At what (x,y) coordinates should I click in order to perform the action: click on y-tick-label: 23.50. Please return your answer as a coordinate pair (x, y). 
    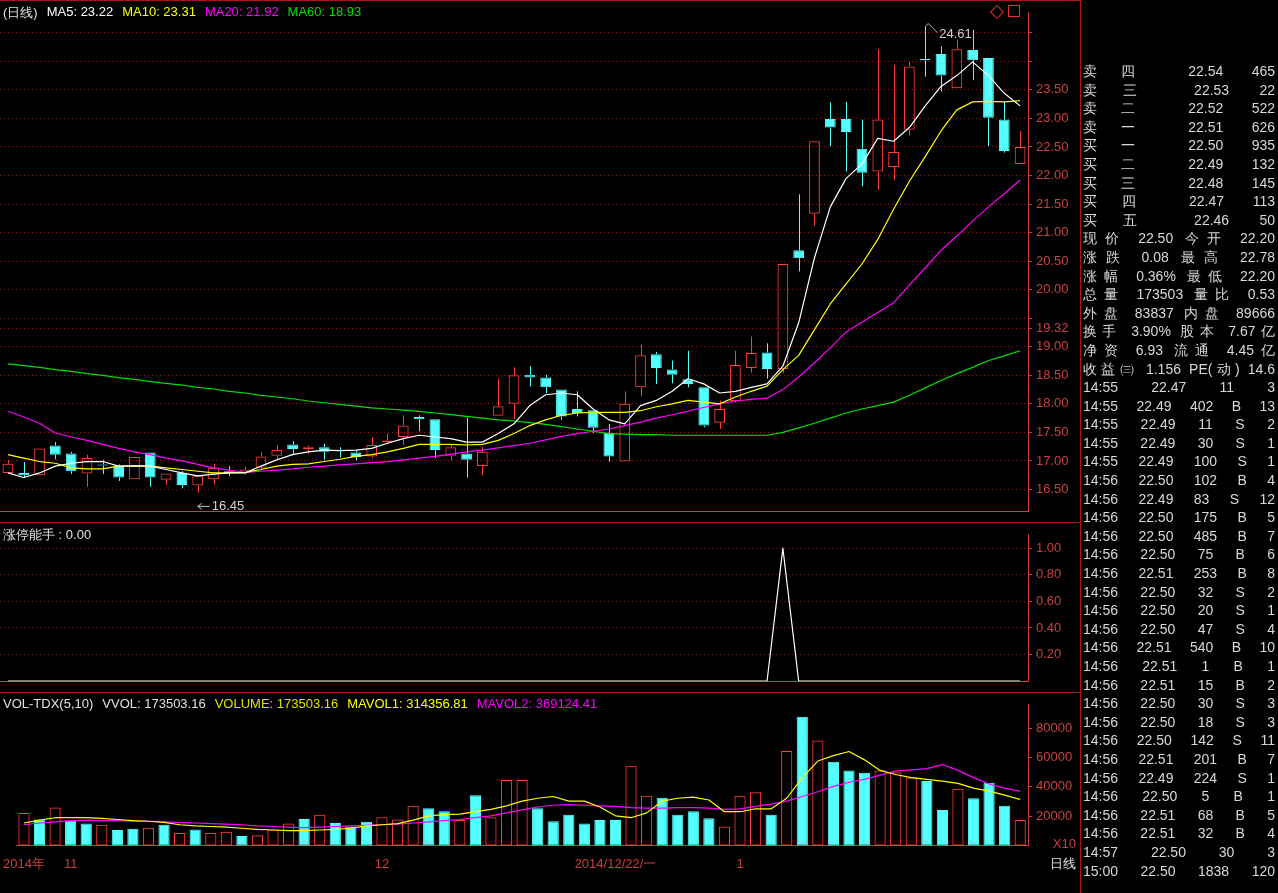
    Looking at the image, I should click on (1052, 89).